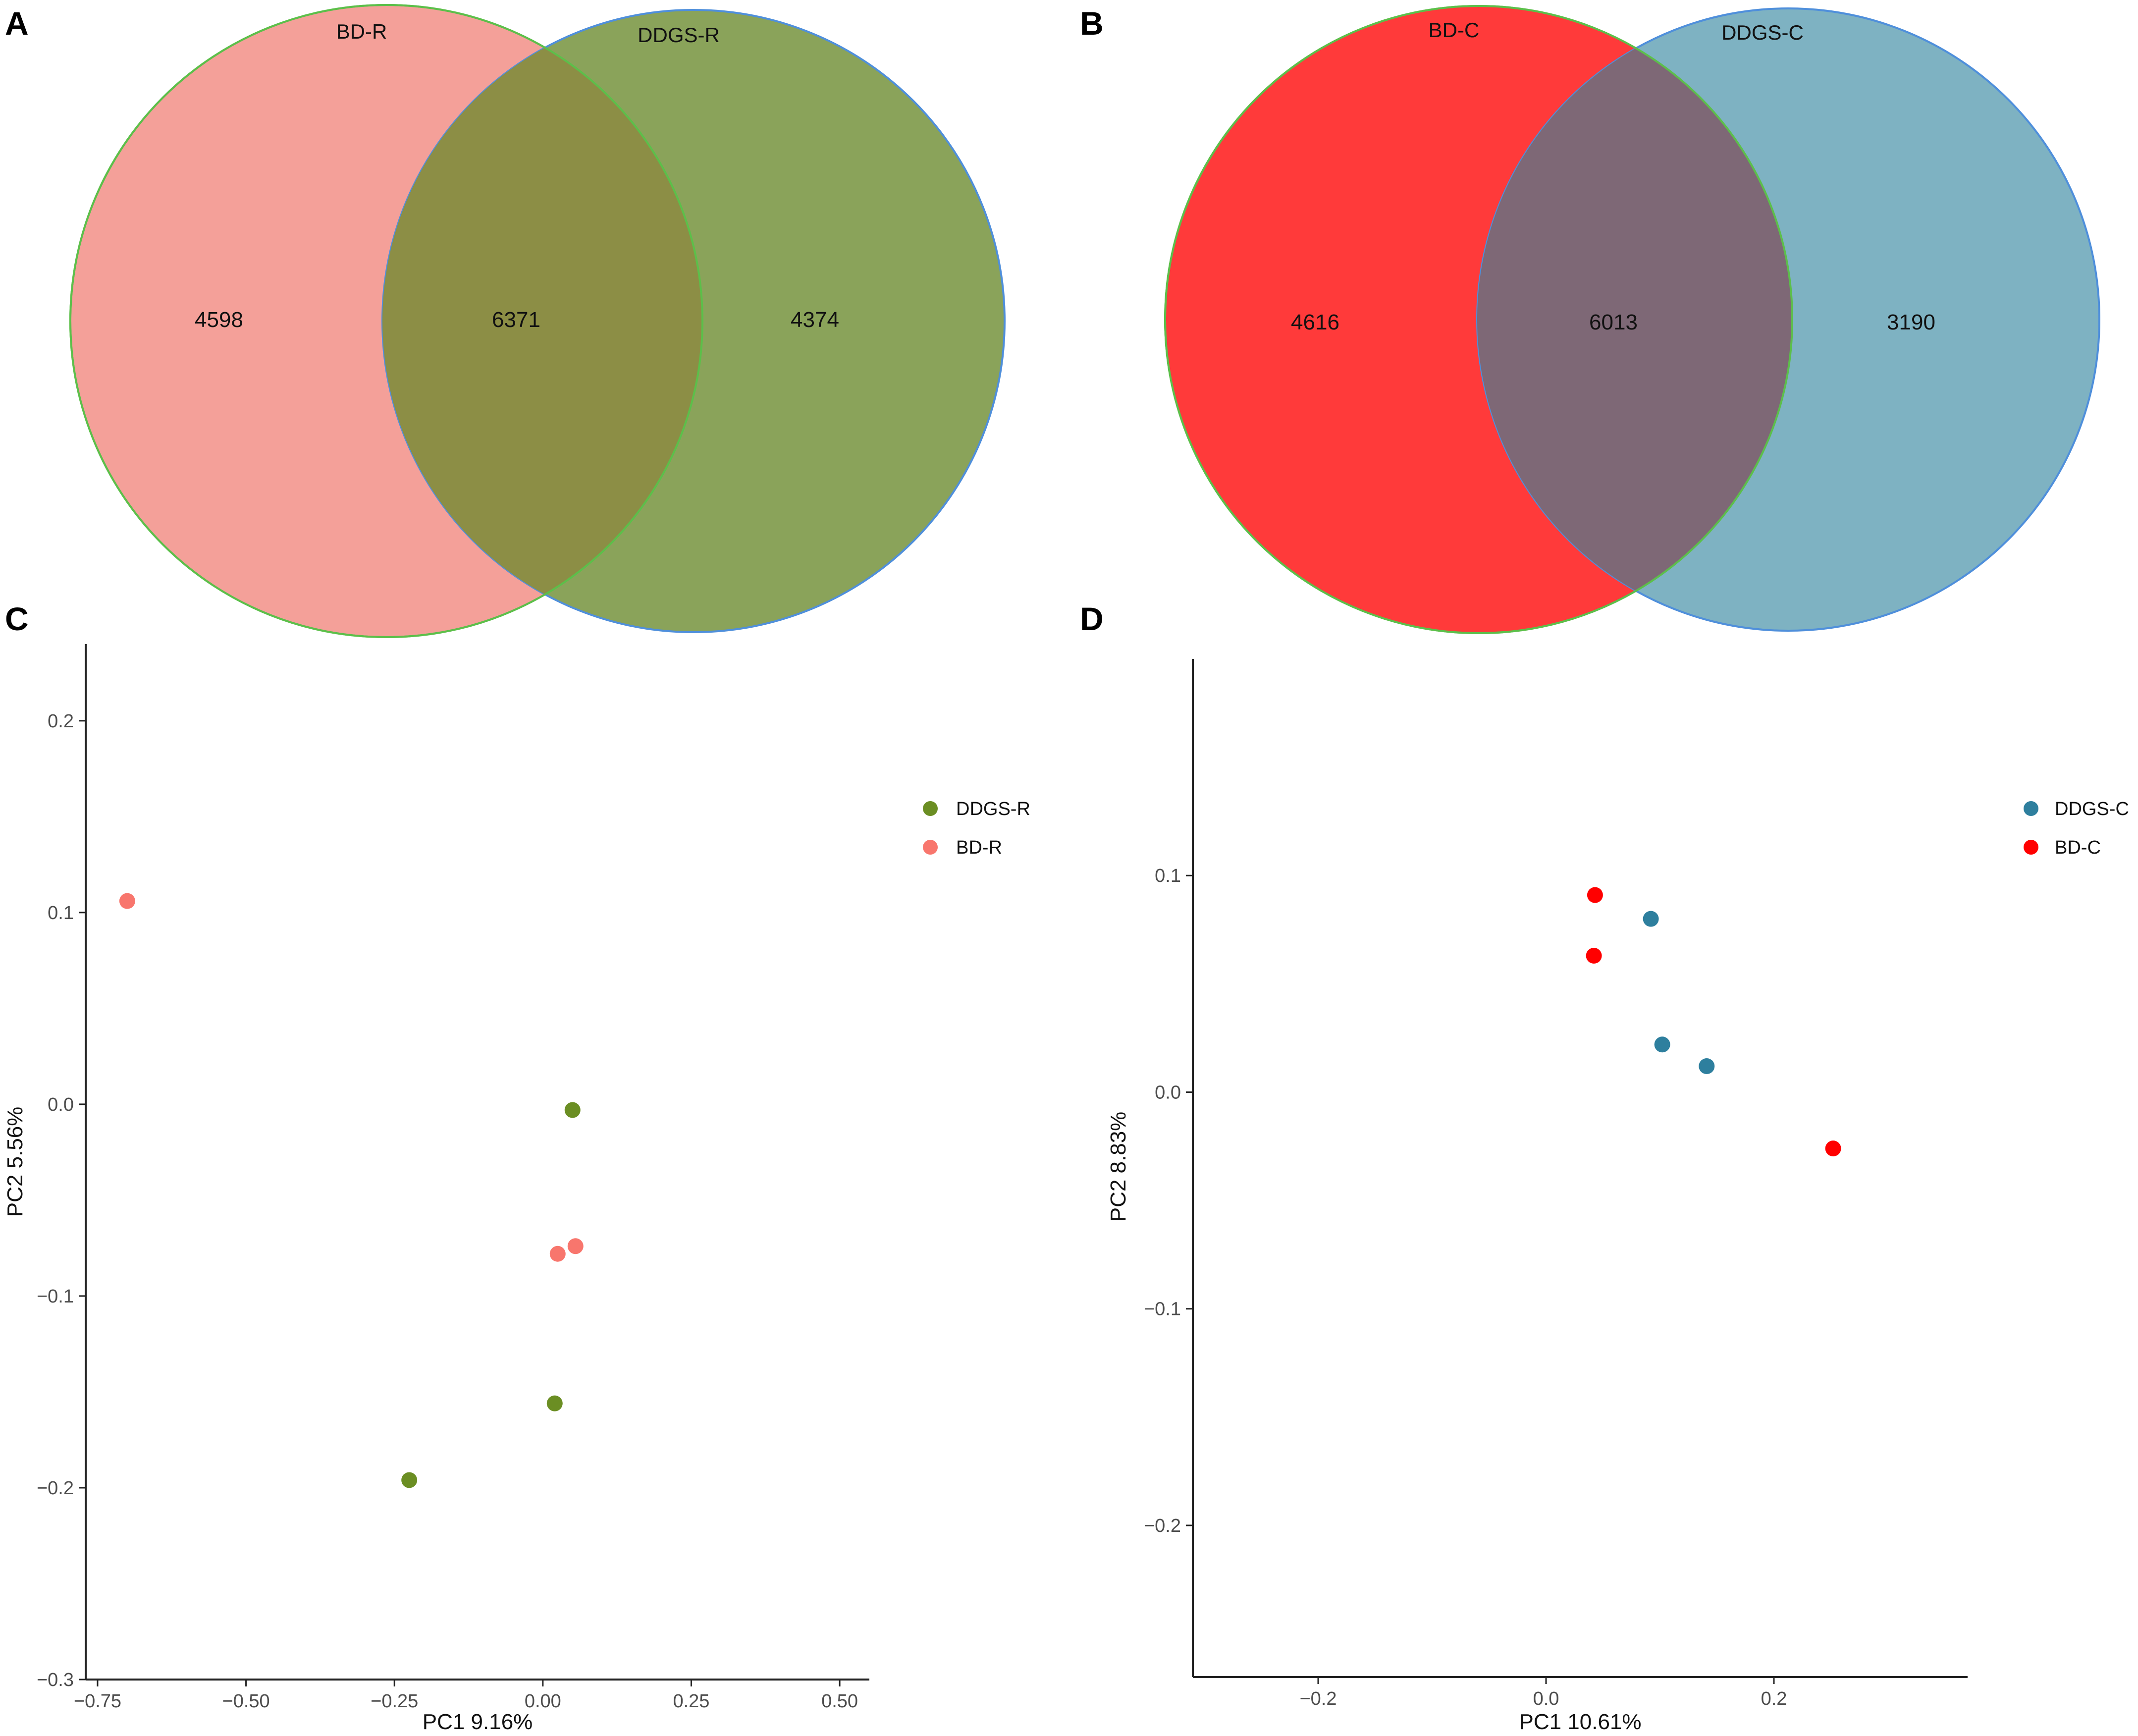 The width and height of the screenshot is (2138, 1736). I want to click on y-tick-label: 0.2, so click(61, 721).